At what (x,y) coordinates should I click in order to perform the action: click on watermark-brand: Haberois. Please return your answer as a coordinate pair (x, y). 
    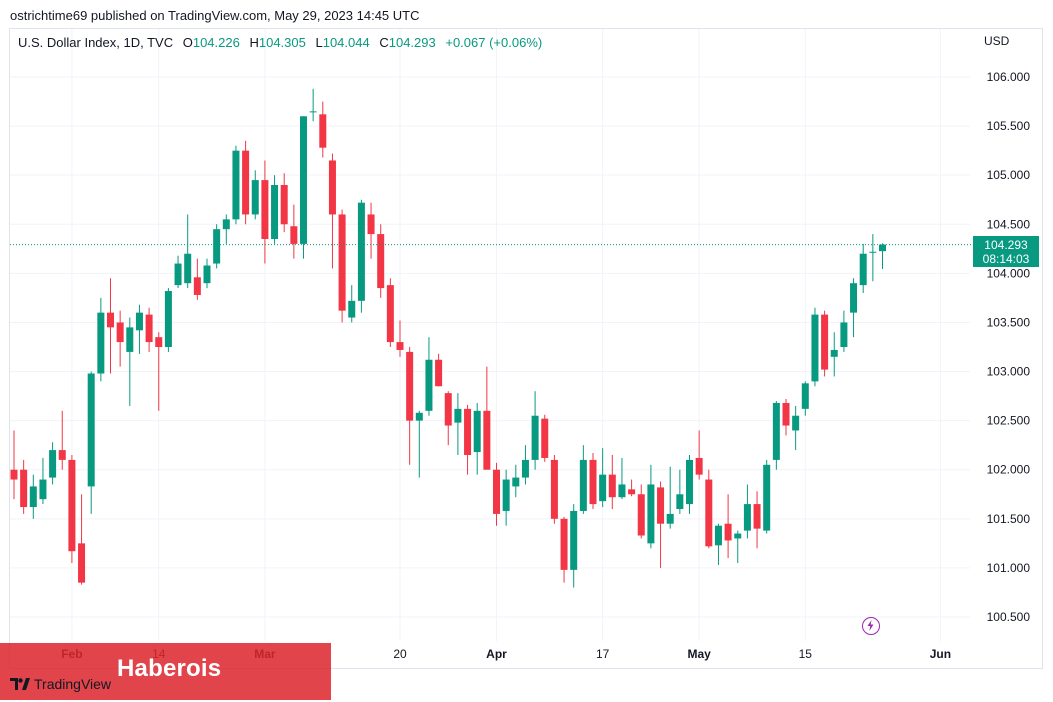
    Looking at the image, I should click on (169, 668).